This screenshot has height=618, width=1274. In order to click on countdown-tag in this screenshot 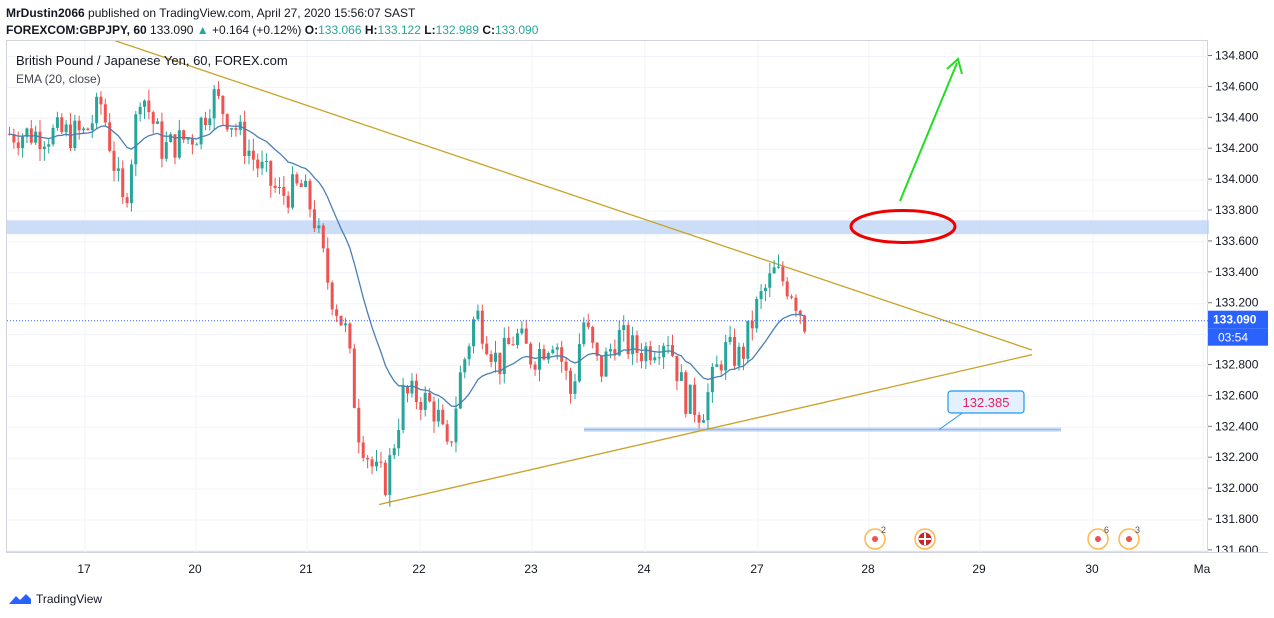, I will do `click(1238, 337)`.